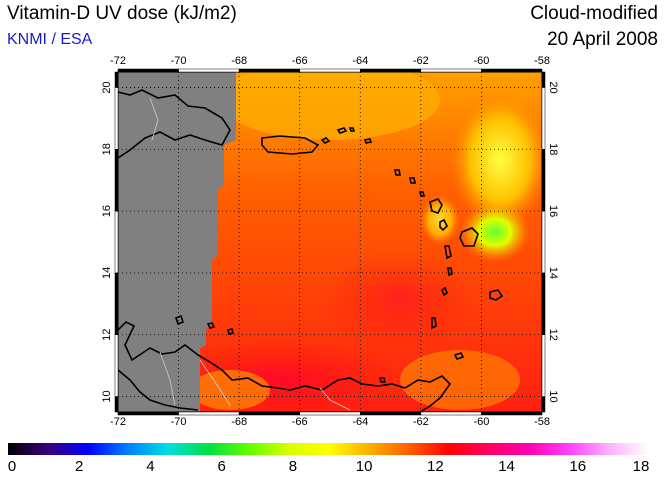 This screenshot has width=665, height=480. Describe the element at coordinates (107, 87) in the screenshot. I see `lat-label-left: 20` at that location.